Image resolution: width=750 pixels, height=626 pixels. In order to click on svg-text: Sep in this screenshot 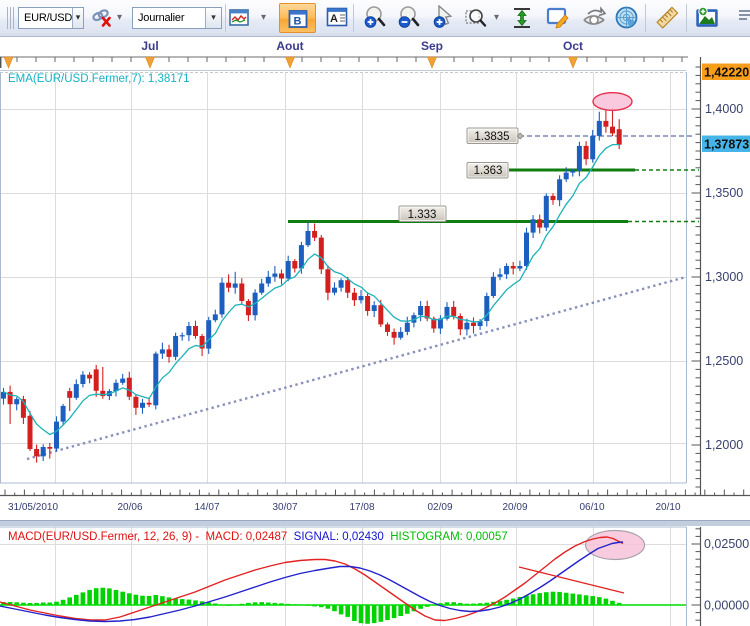, I will do `click(432, 46)`.